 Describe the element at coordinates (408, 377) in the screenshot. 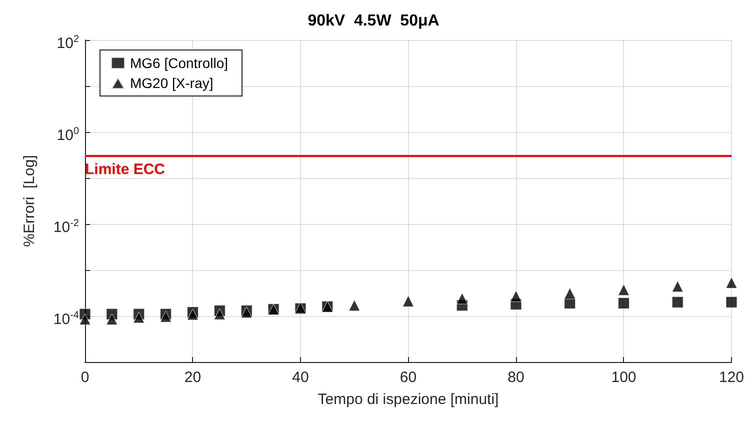

I see `x-tick-label: 60` at that location.